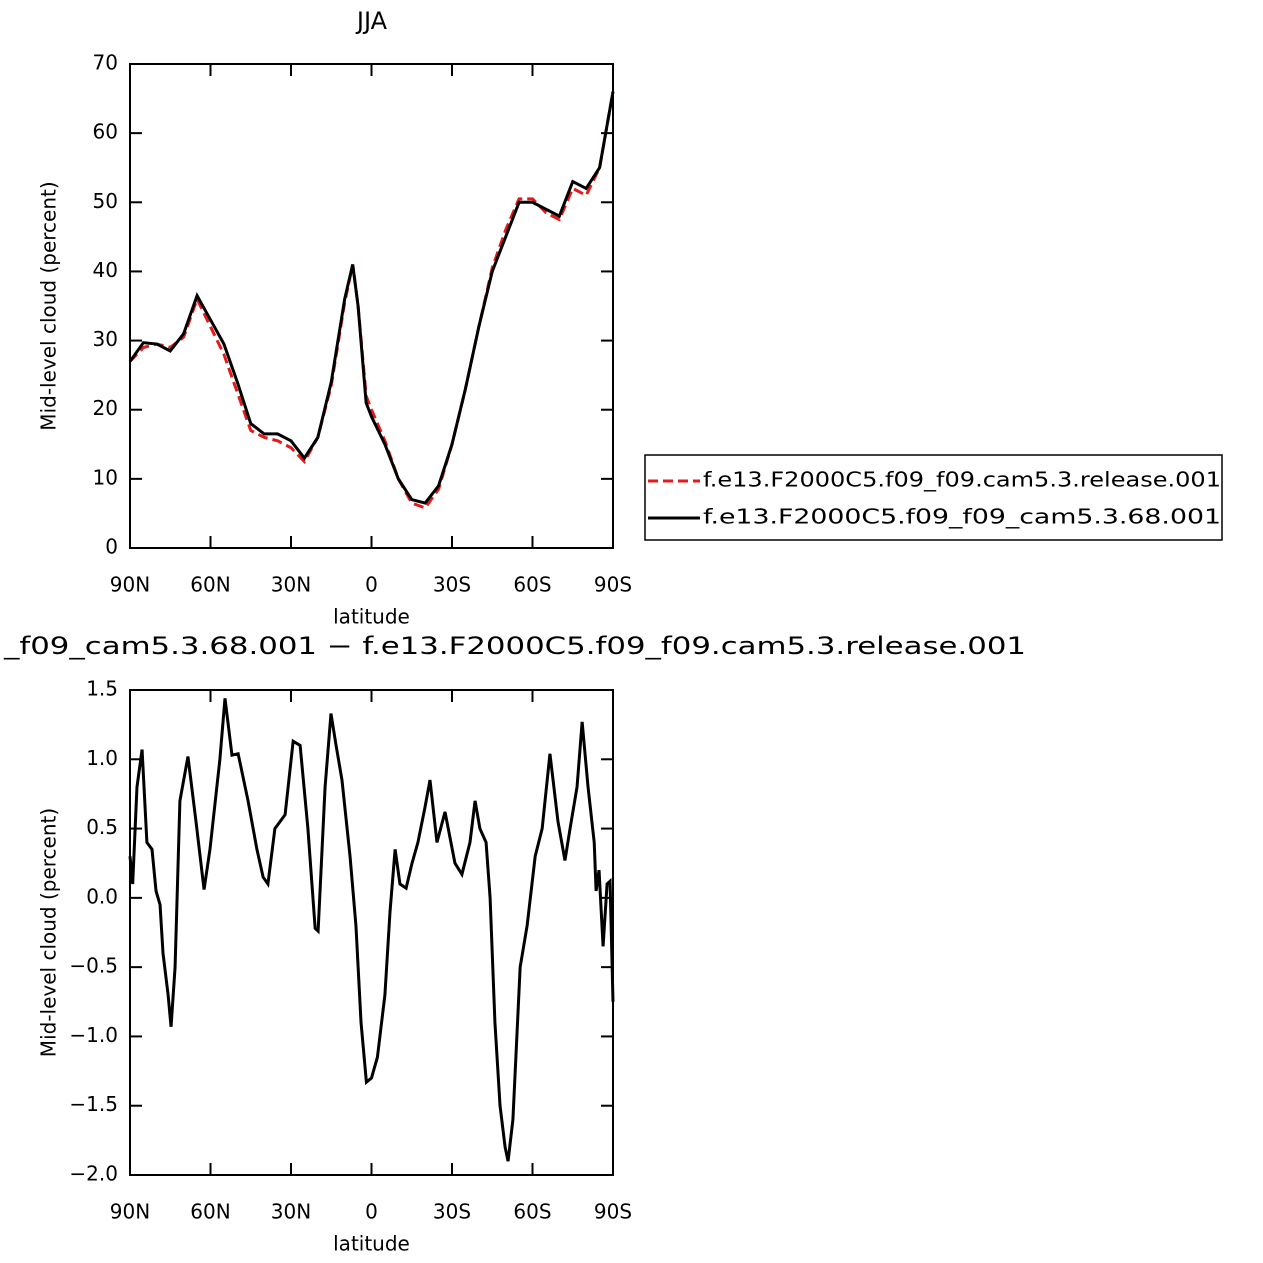  Describe the element at coordinates (93, 1104) in the screenshot. I see `y-tick-label: −1.5` at that location.